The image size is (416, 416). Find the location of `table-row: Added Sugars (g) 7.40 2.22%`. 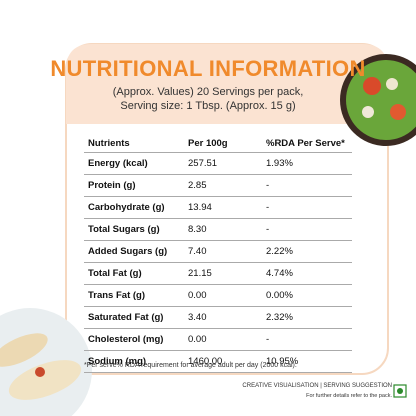

table-row: Added Sugars (g) 7.40 2.22% is located at coordinates (218, 251).